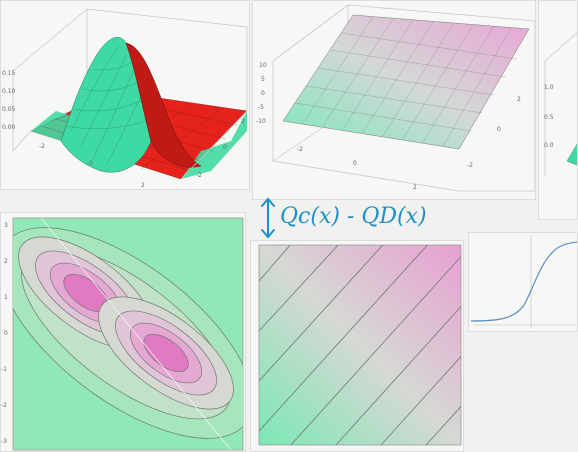  Describe the element at coordinates (406, 82) in the screenshot. I see `plane-surface` at that location.